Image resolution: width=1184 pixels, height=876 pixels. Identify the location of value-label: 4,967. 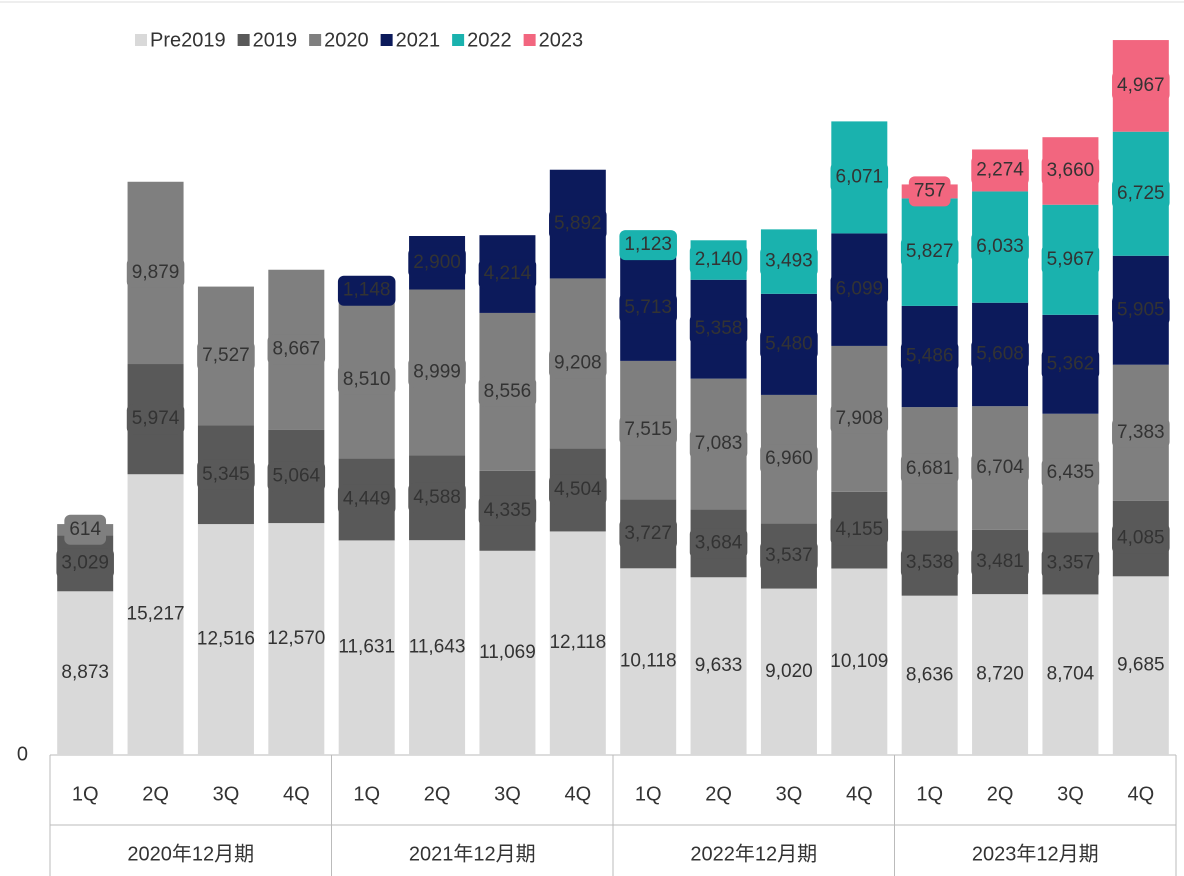
(1141, 85).